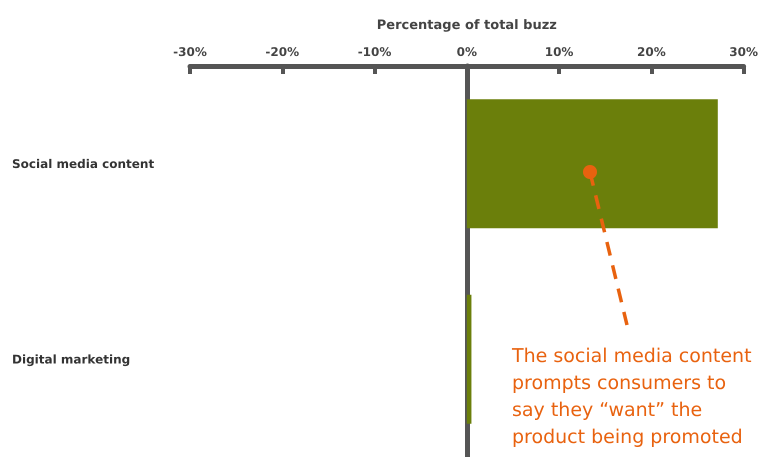  I want to click on x-tick-label: 10%, so click(559, 52).